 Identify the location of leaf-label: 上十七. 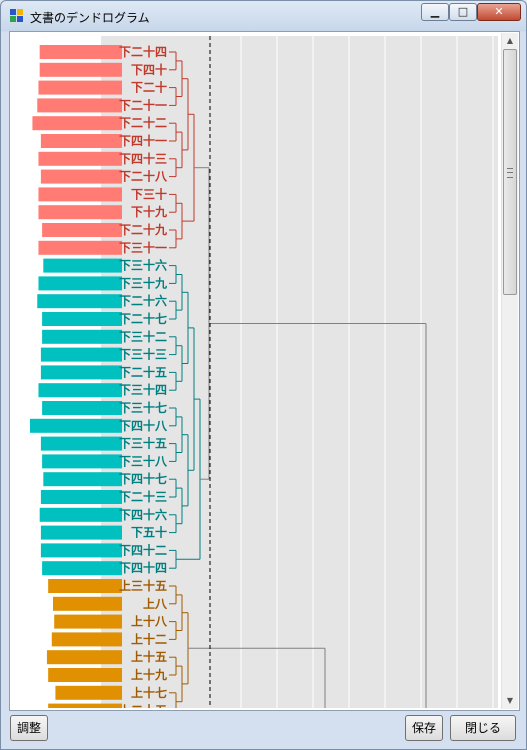
(149, 692).